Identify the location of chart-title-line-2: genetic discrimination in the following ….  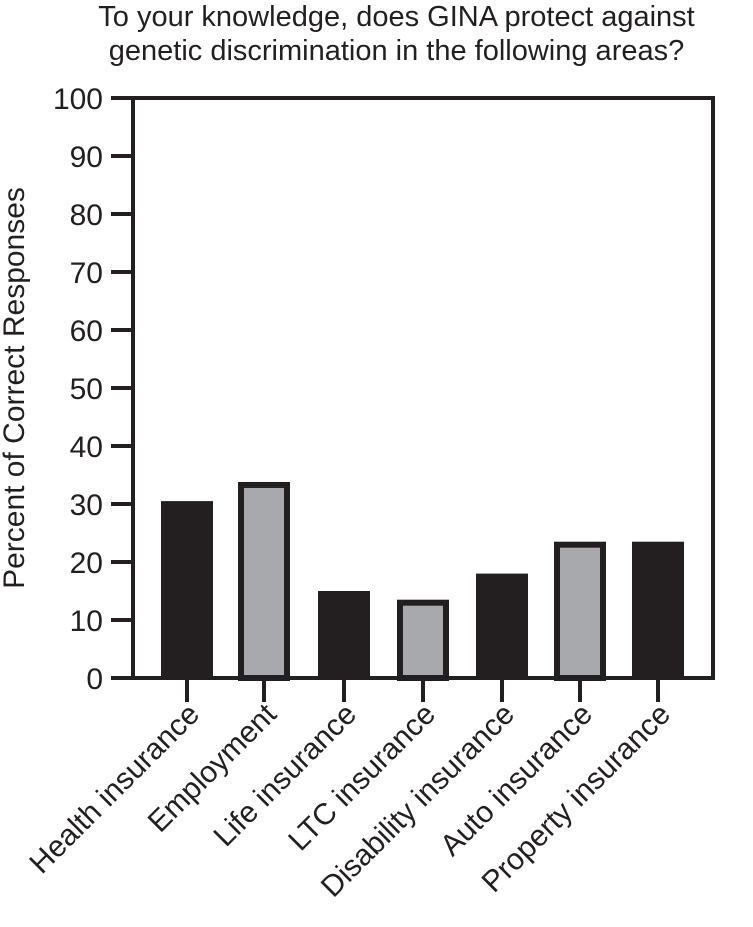
(396, 51).